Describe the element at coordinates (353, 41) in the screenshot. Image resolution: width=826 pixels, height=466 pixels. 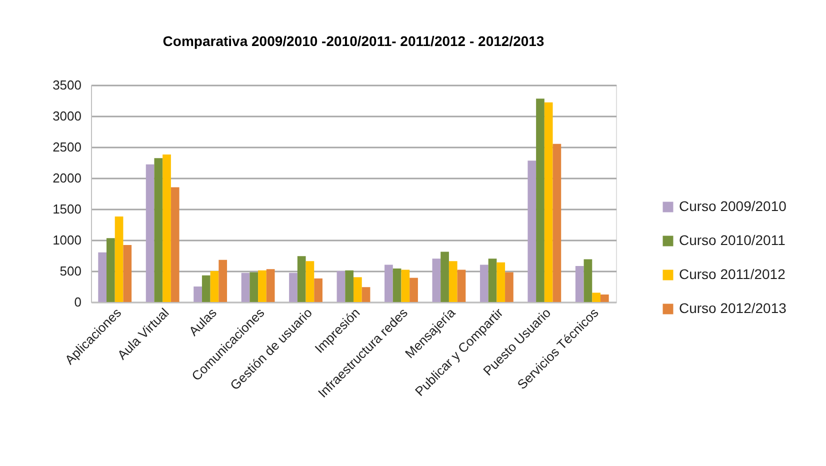
I see `chart-title: Comparativa 2009/2010 -2010/2011- 2011/2012 - 2012/2013` at that location.